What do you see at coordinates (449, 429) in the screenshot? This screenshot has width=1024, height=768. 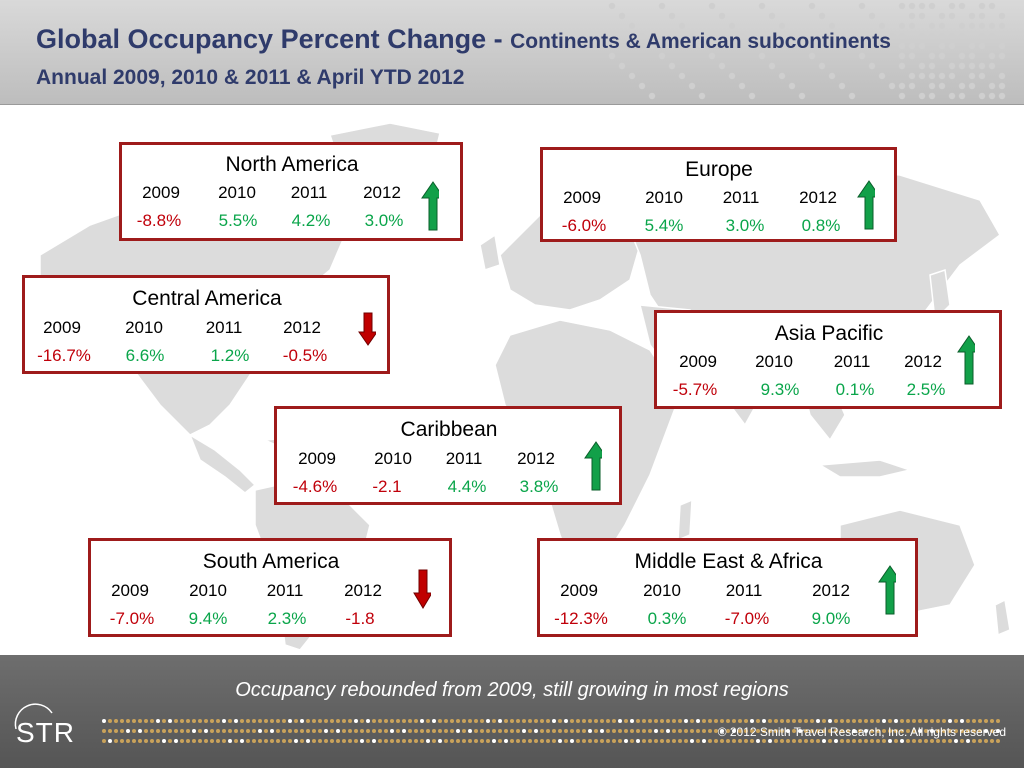 I see `region-name: Caribbean` at bounding box center [449, 429].